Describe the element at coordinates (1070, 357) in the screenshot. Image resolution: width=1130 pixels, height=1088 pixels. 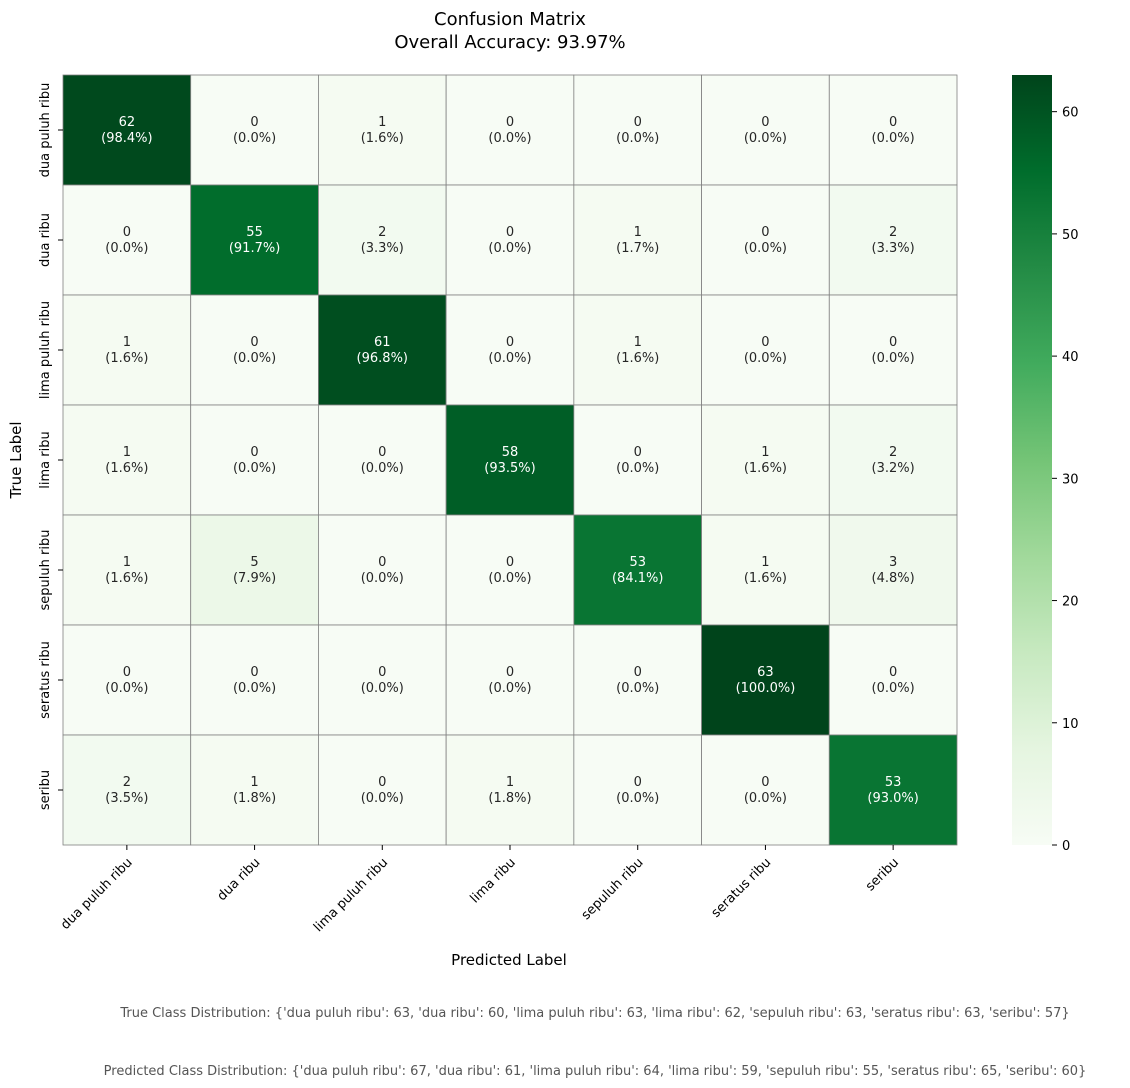
I see `colorbar-tick-label: 40` at that location.